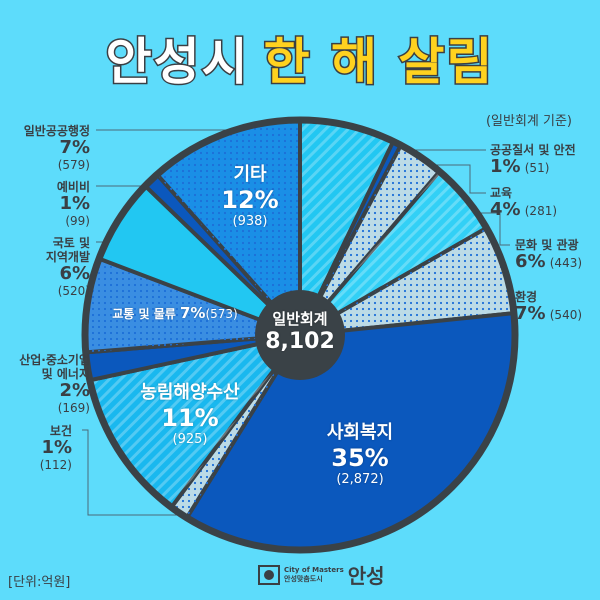 The width and height of the screenshot is (600, 600). I want to click on label-environment: 환경 7% (540), so click(548, 307).